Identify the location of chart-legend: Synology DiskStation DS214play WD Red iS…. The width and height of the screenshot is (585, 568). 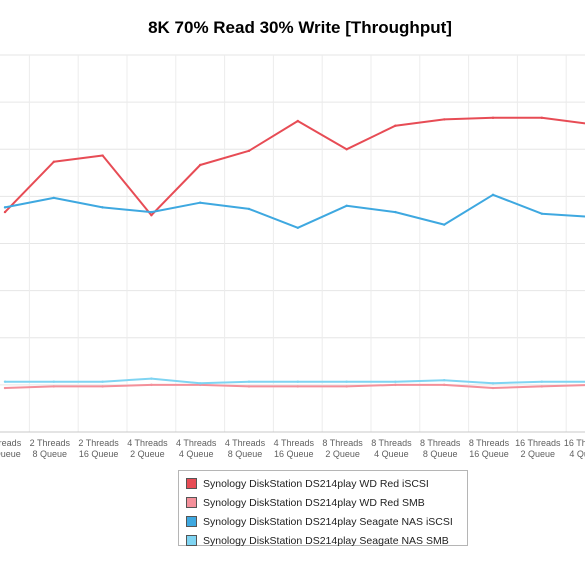
(323, 508).